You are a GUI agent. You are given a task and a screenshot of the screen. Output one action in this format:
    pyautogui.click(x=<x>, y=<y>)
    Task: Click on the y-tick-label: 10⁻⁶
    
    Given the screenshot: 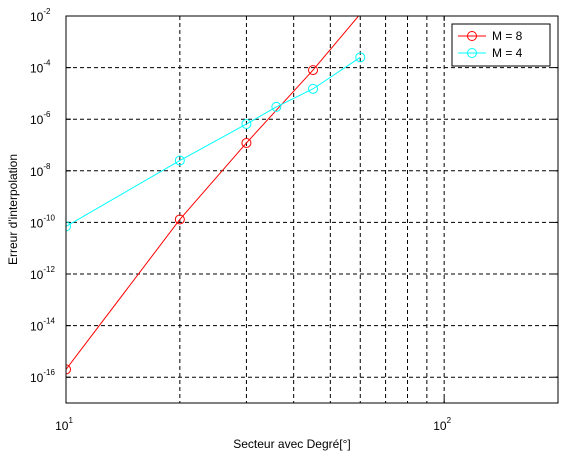 What is the action you would take?
    pyautogui.click(x=40, y=118)
    